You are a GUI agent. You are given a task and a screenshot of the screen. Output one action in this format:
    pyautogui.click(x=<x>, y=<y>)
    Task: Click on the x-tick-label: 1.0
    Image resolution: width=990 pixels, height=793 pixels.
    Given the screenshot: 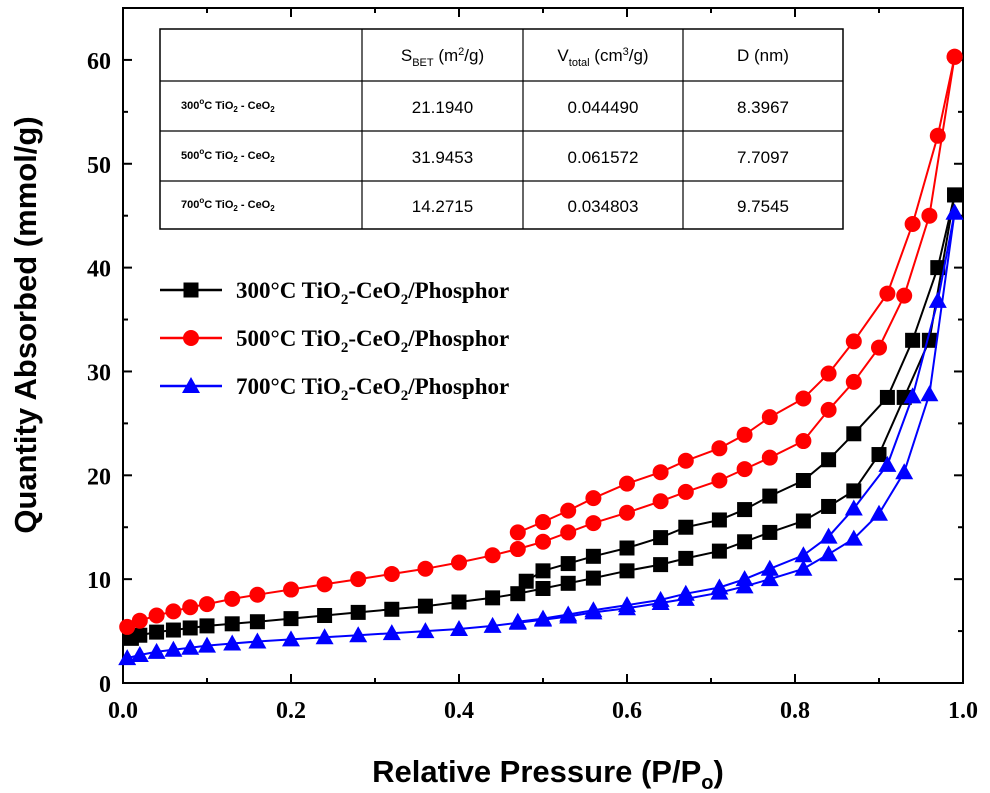 What is the action you would take?
    pyautogui.click(x=963, y=711)
    